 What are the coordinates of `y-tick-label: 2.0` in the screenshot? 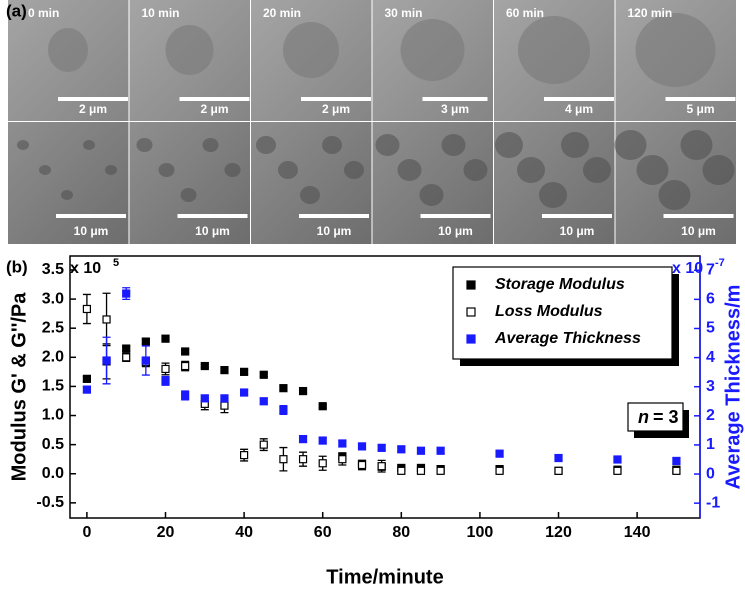 It's located at (53, 357).